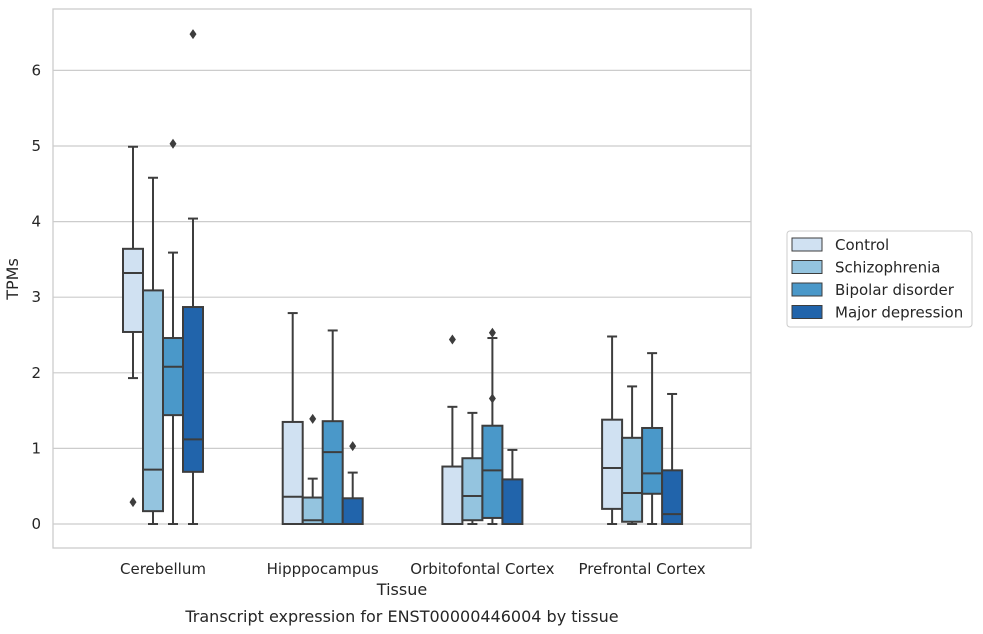 Image resolution: width=983 pixels, height=634 pixels. Describe the element at coordinates (36, 70) in the screenshot. I see `y-tick-label: 6` at that location.